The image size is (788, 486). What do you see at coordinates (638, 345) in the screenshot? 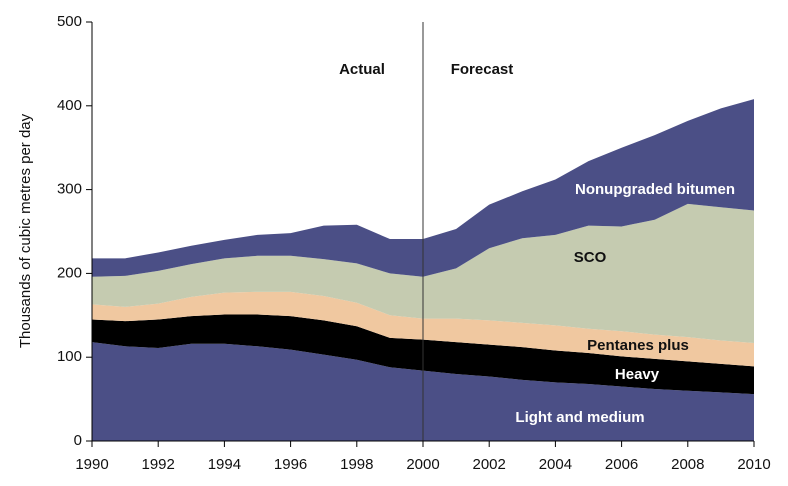
I see `series-label: Pentanes plus` at bounding box center [638, 345].